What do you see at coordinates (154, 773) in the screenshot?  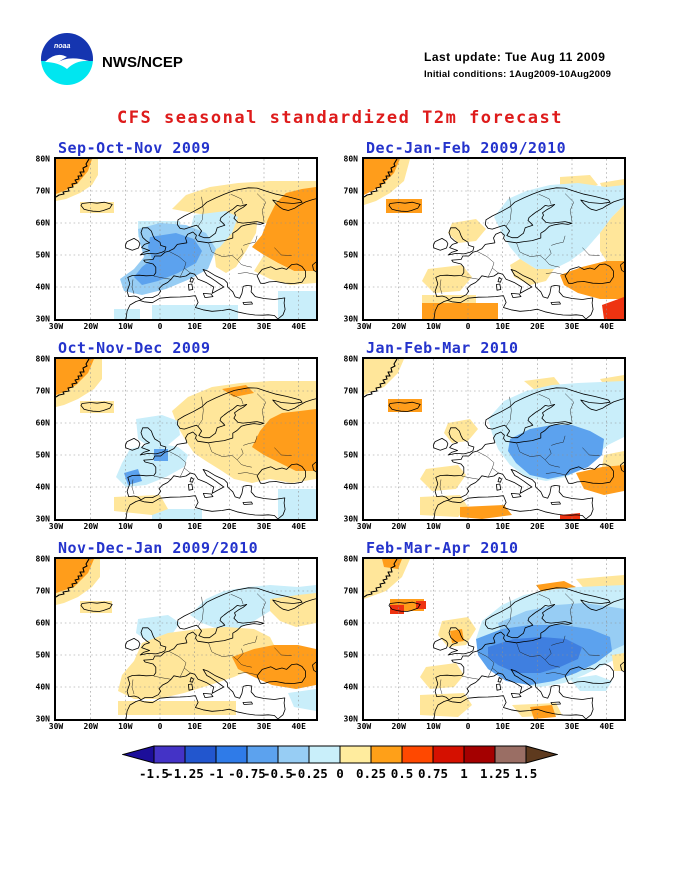 I see `colorbar-label: -1.5` at bounding box center [154, 773].